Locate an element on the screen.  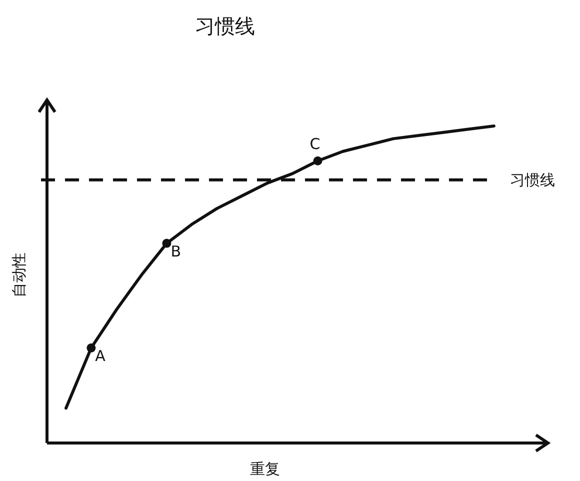
y-axis-title: 自动性 is located at coordinates (19, 275).